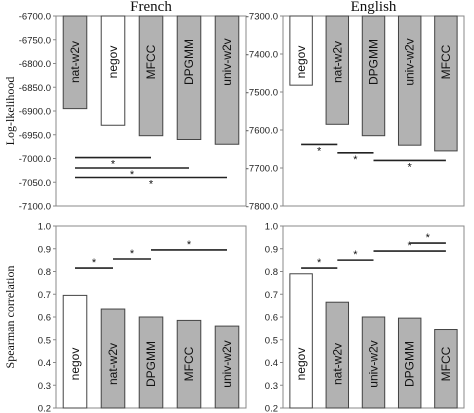 The width and height of the screenshot is (474, 413). I want to click on y-tick-label: -7050.0, so click(35, 183).